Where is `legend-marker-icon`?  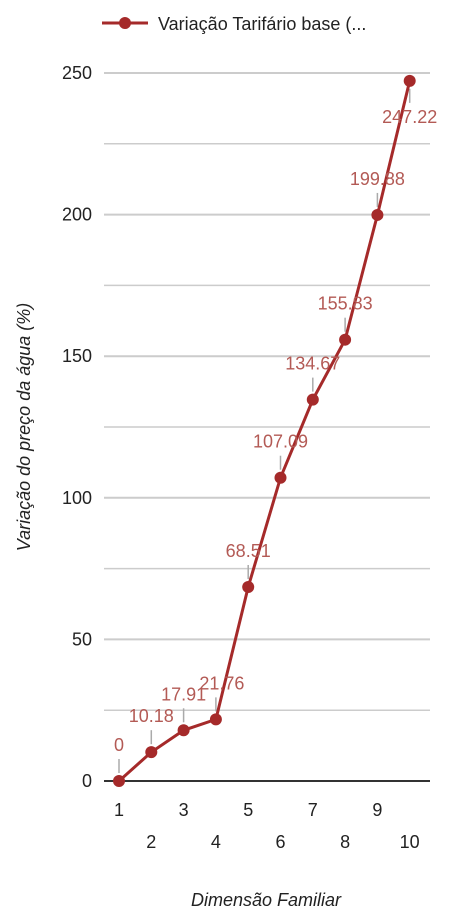 legend-marker-icon is located at coordinates (125, 23).